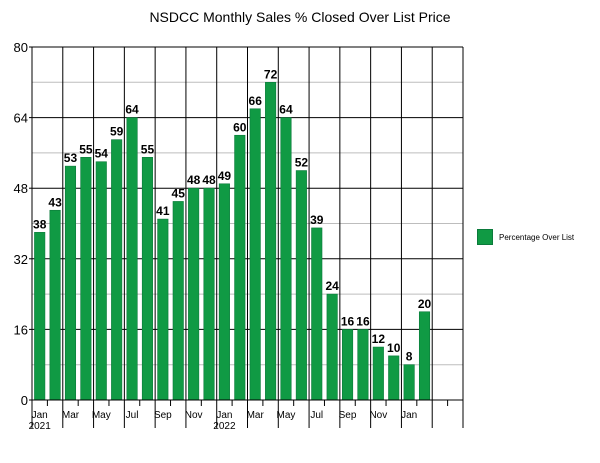 This screenshot has height=463, width=600. What do you see at coordinates (40, 426) in the screenshot?
I see `x-tick-year-label: 2021` at bounding box center [40, 426].